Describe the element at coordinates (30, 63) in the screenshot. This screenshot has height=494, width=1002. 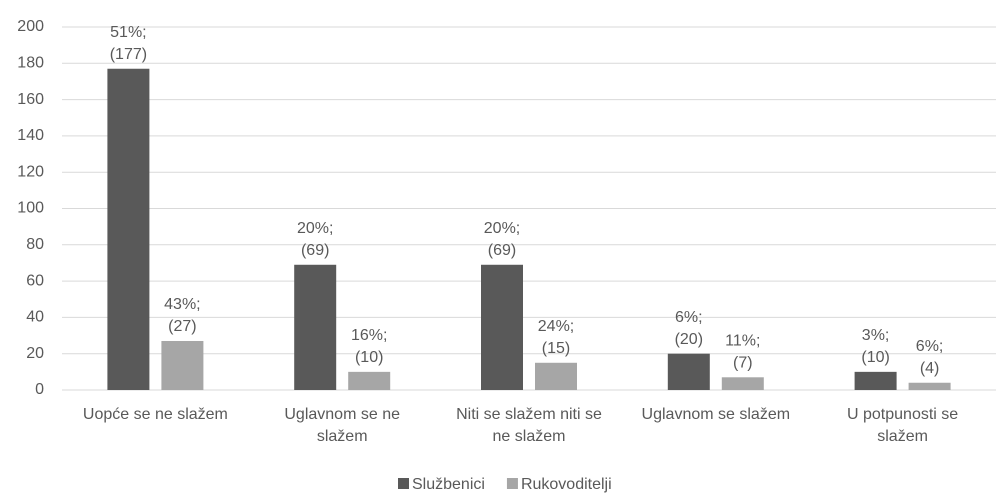
I see `y-tick-label: 180` at that location.